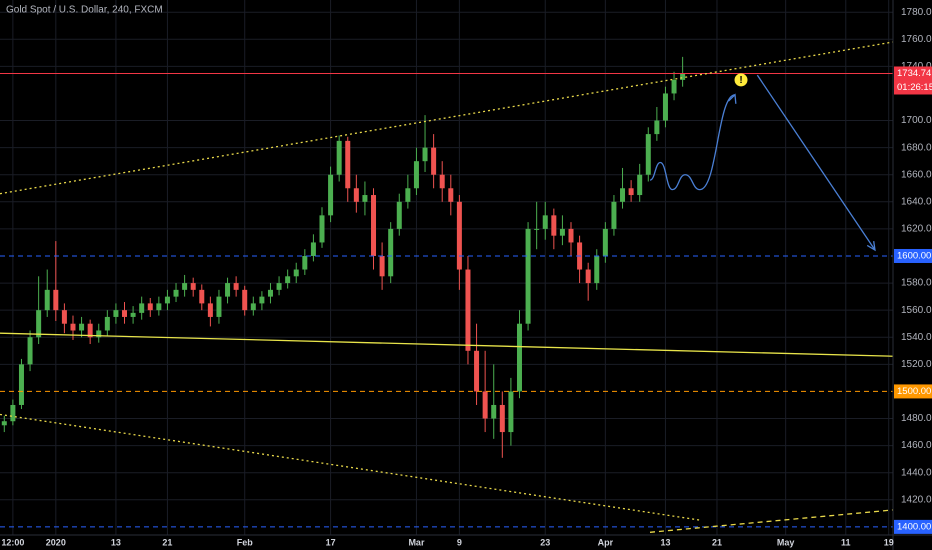  I want to click on alert-label: !, so click(740, 80).